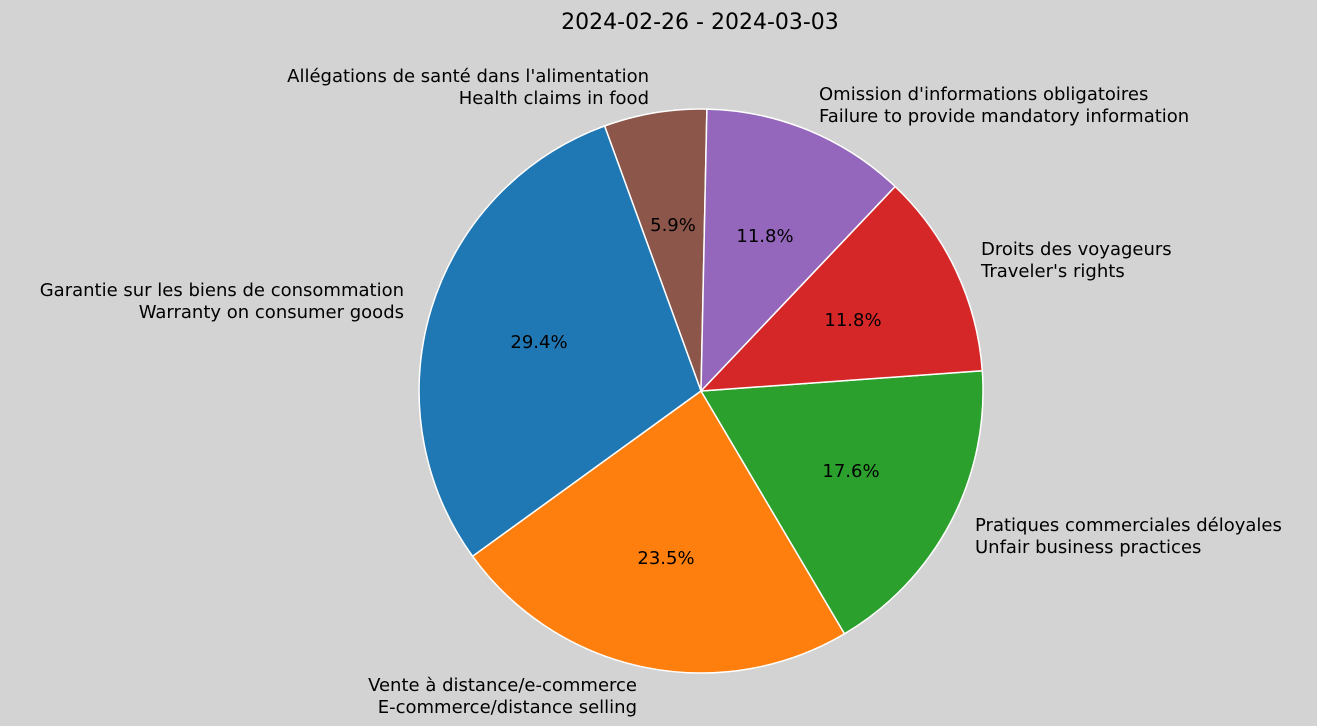 The image size is (1317, 726). I want to click on slice-label-fr: Pratiques commerciales déloyales, so click(1128, 525).